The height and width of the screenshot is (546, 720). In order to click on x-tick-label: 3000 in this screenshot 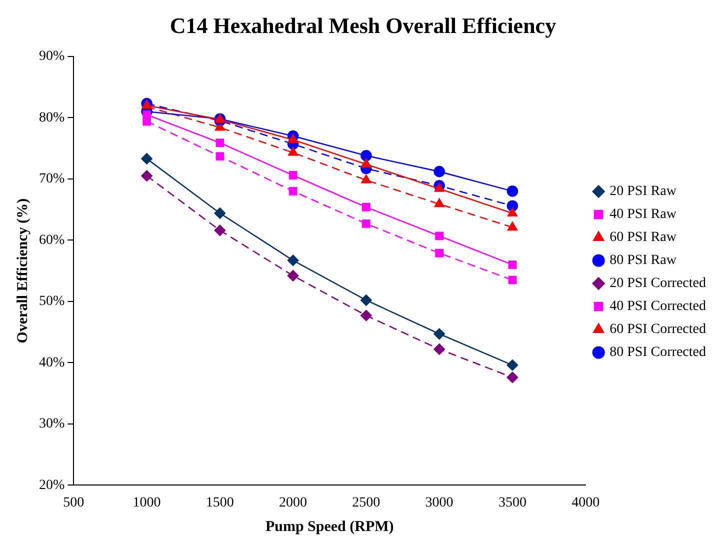, I will do `click(439, 502)`.